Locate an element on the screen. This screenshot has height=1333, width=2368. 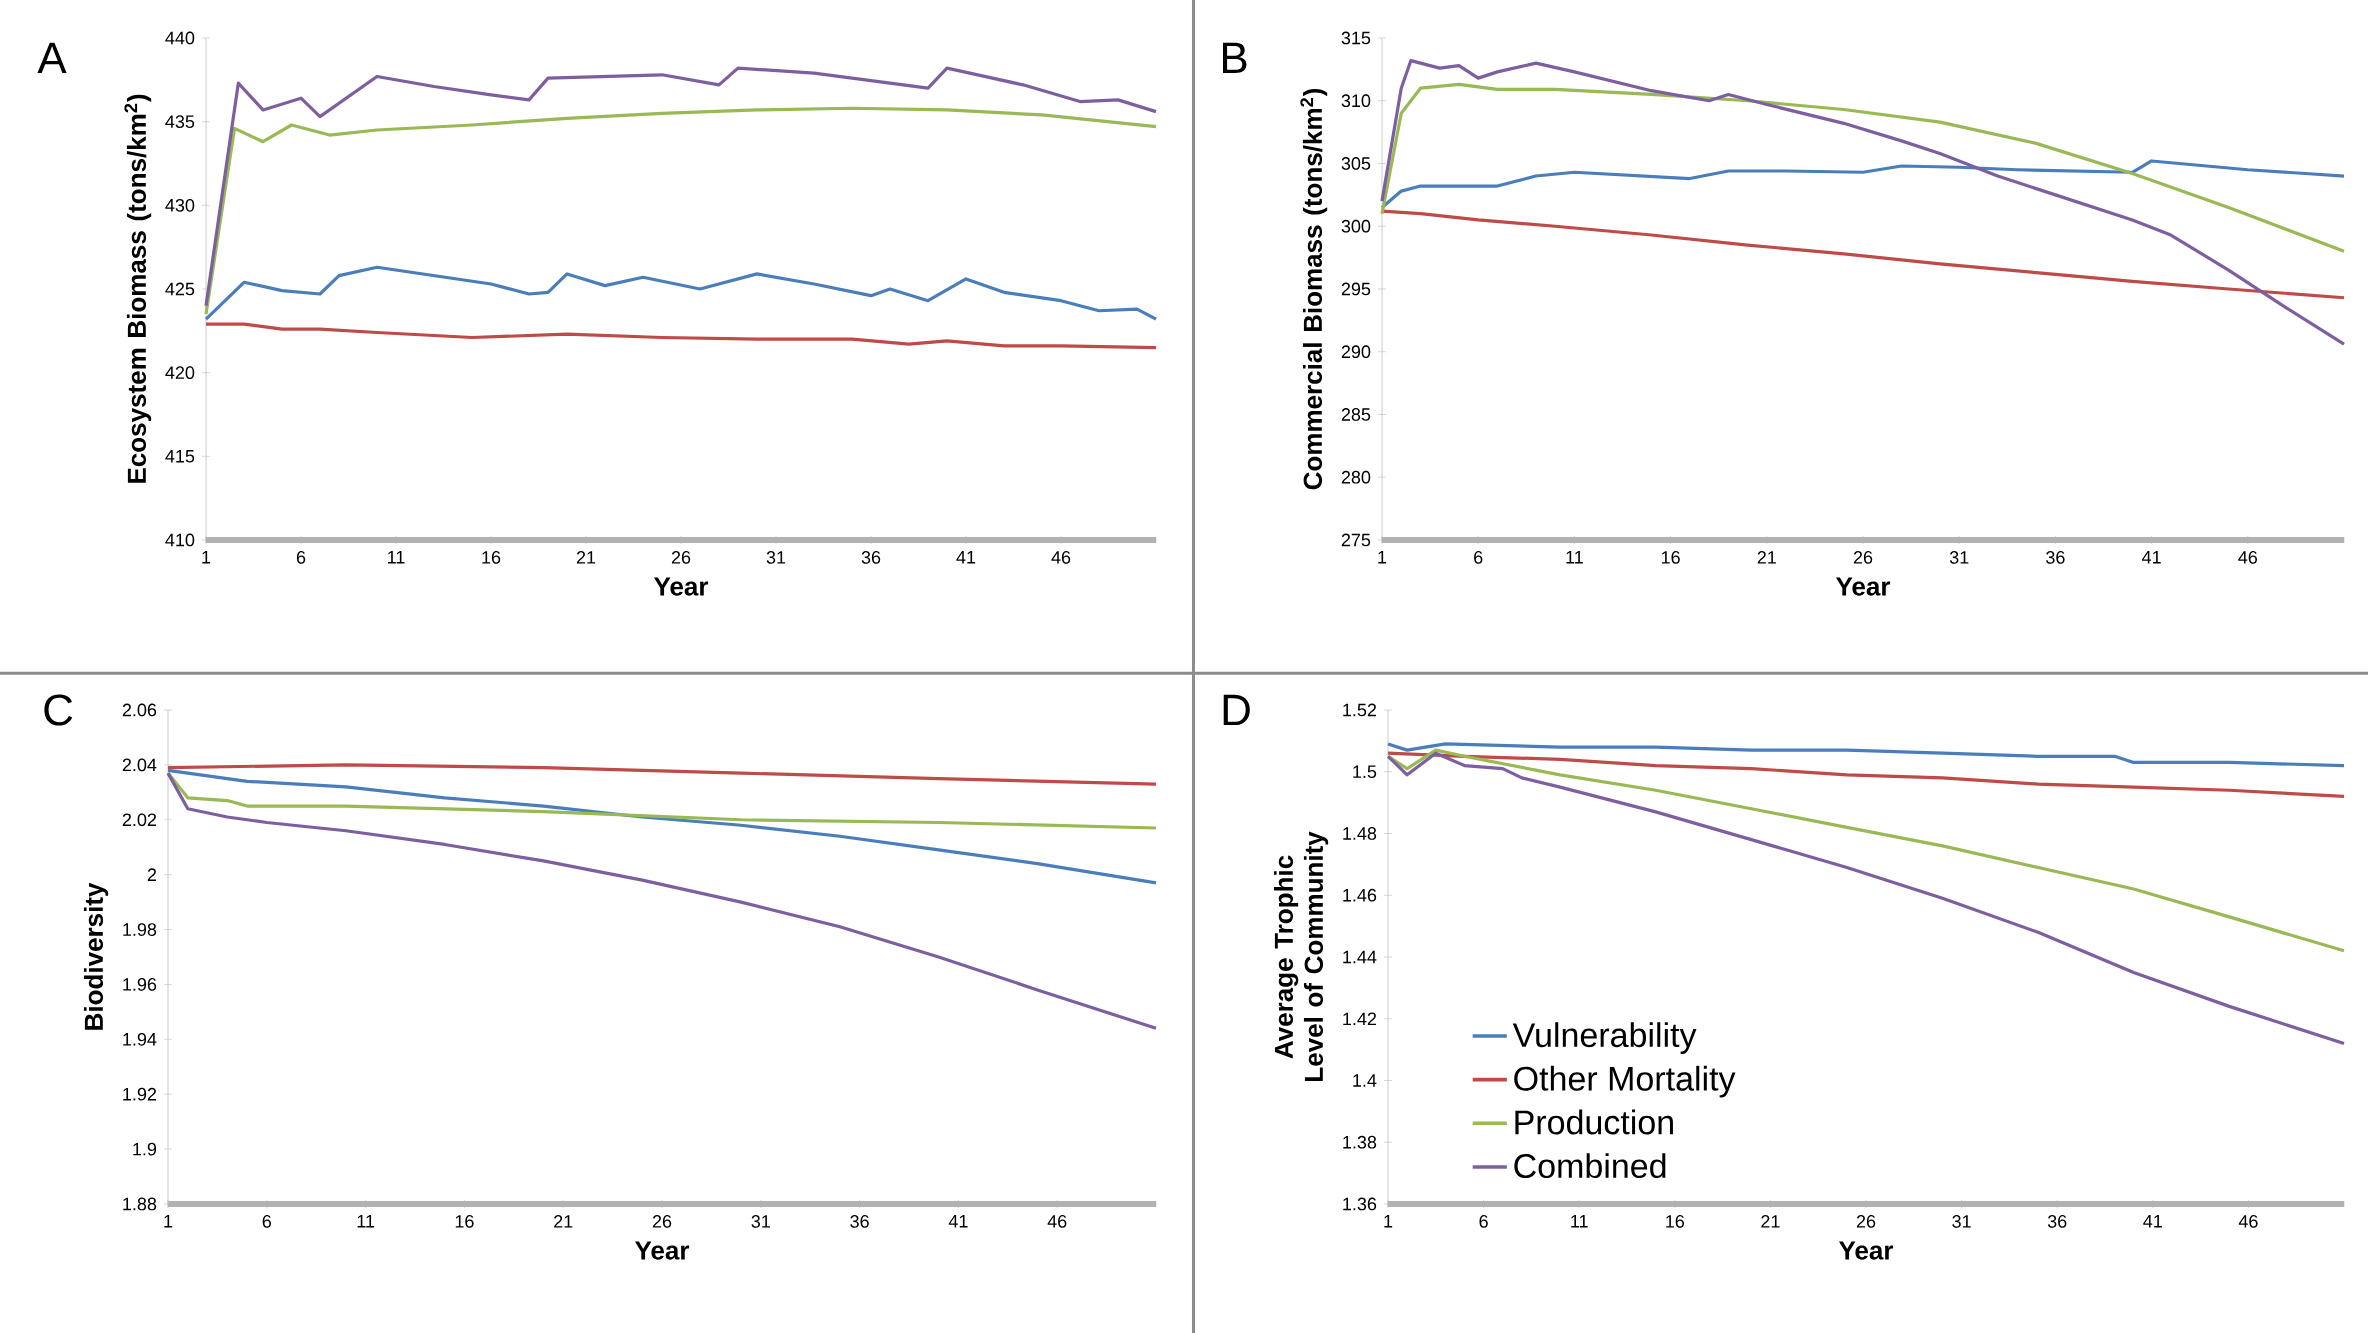
text: A is located at coordinates (52, 58).